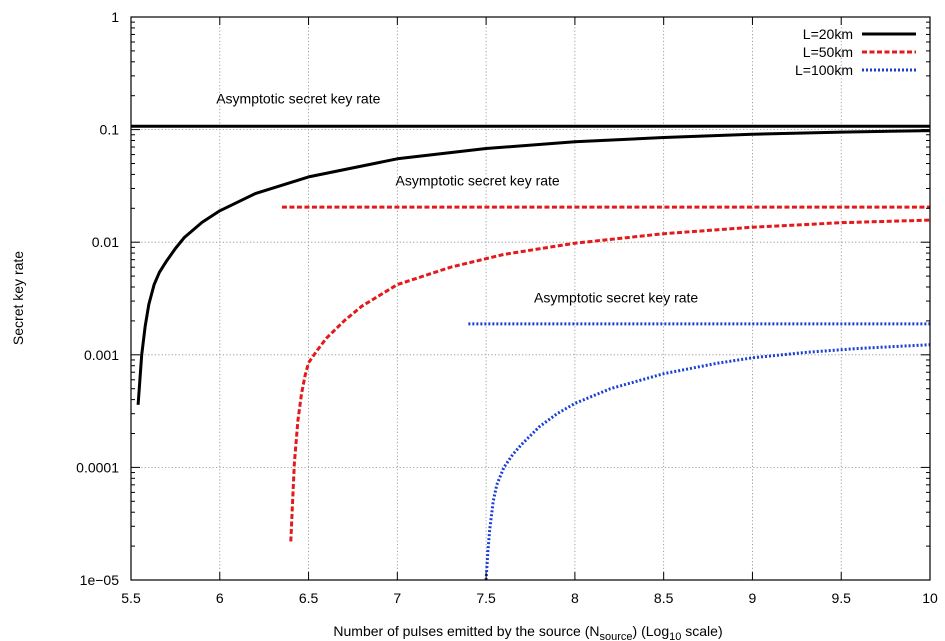  Describe the element at coordinates (486, 598) in the screenshot. I see `x-tick-label: 7.5` at that location.